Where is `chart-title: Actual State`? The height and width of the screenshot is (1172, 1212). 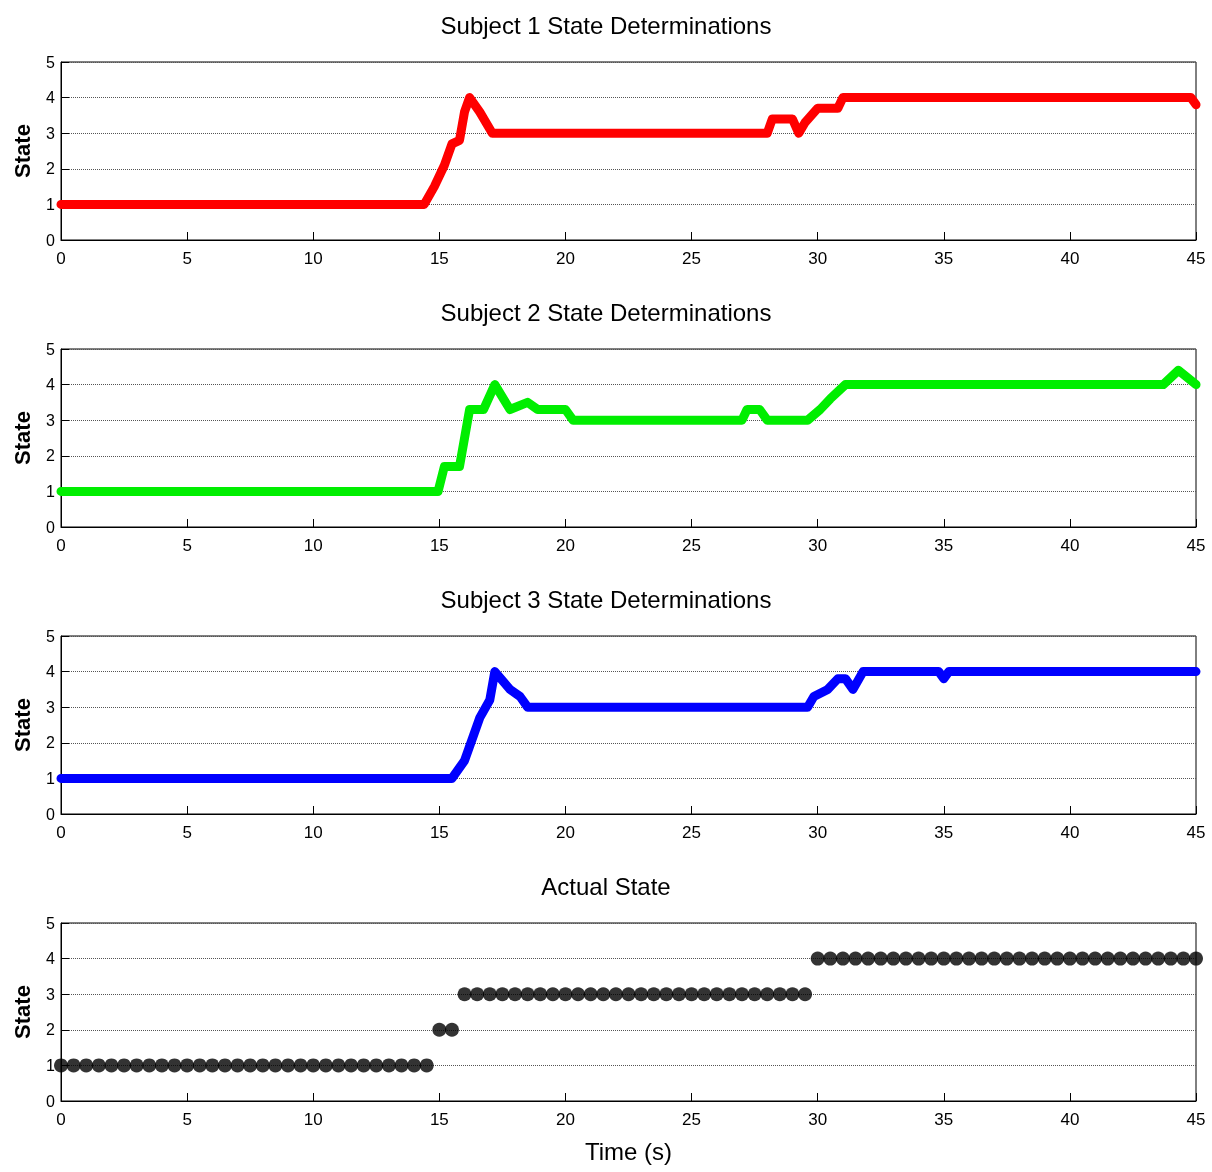 chart-title: Actual State is located at coordinates (606, 886).